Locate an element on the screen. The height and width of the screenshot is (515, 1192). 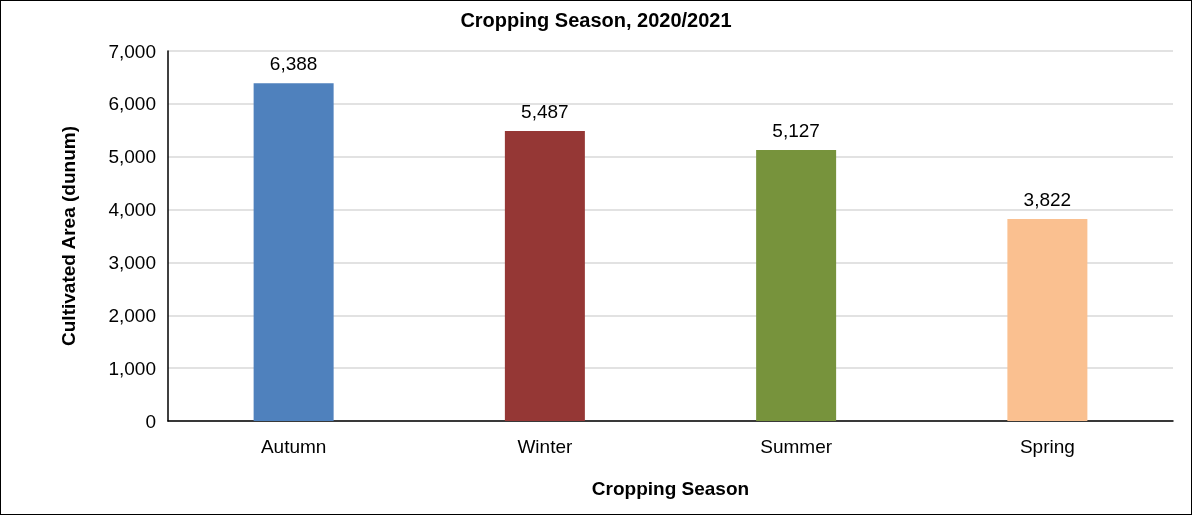
data-label: 3,822 is located at coordinates (1047, 199).